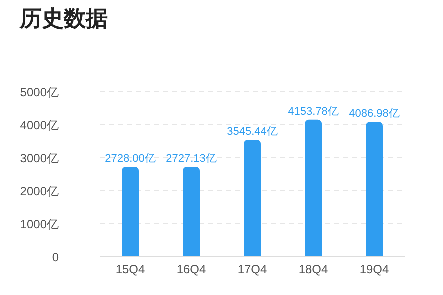 This screenshot has height=295, width=443. I want to click on data-label: 2728.00亿, so click(130, 158).